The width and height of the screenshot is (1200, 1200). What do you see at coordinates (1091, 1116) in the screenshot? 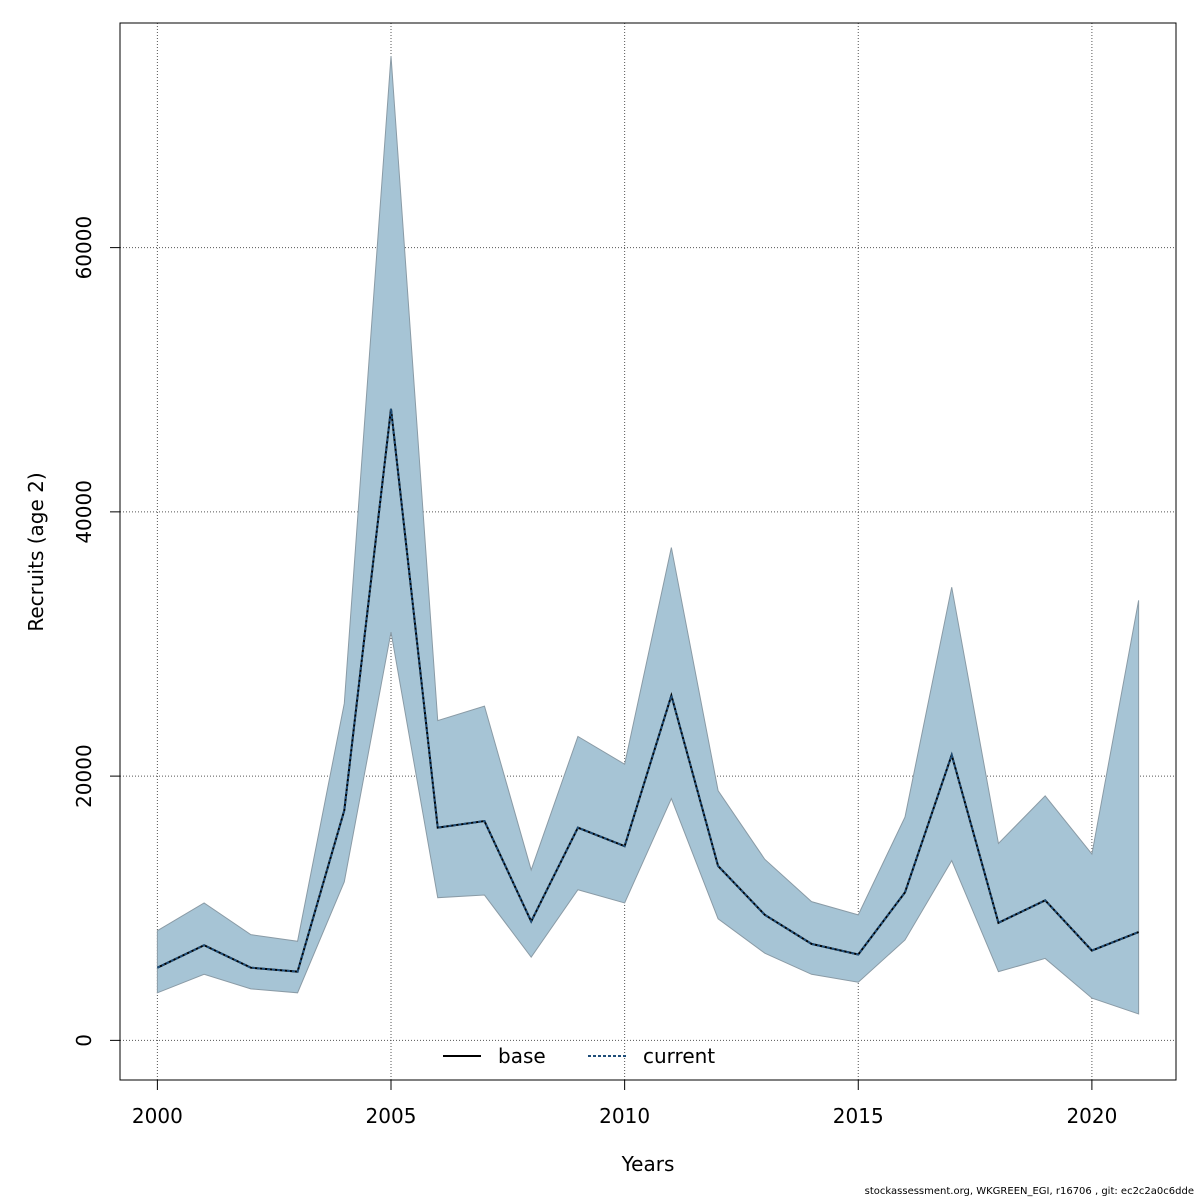
I see `x-tick-label-2020: 2020` at bounding box center [1091, 1116].